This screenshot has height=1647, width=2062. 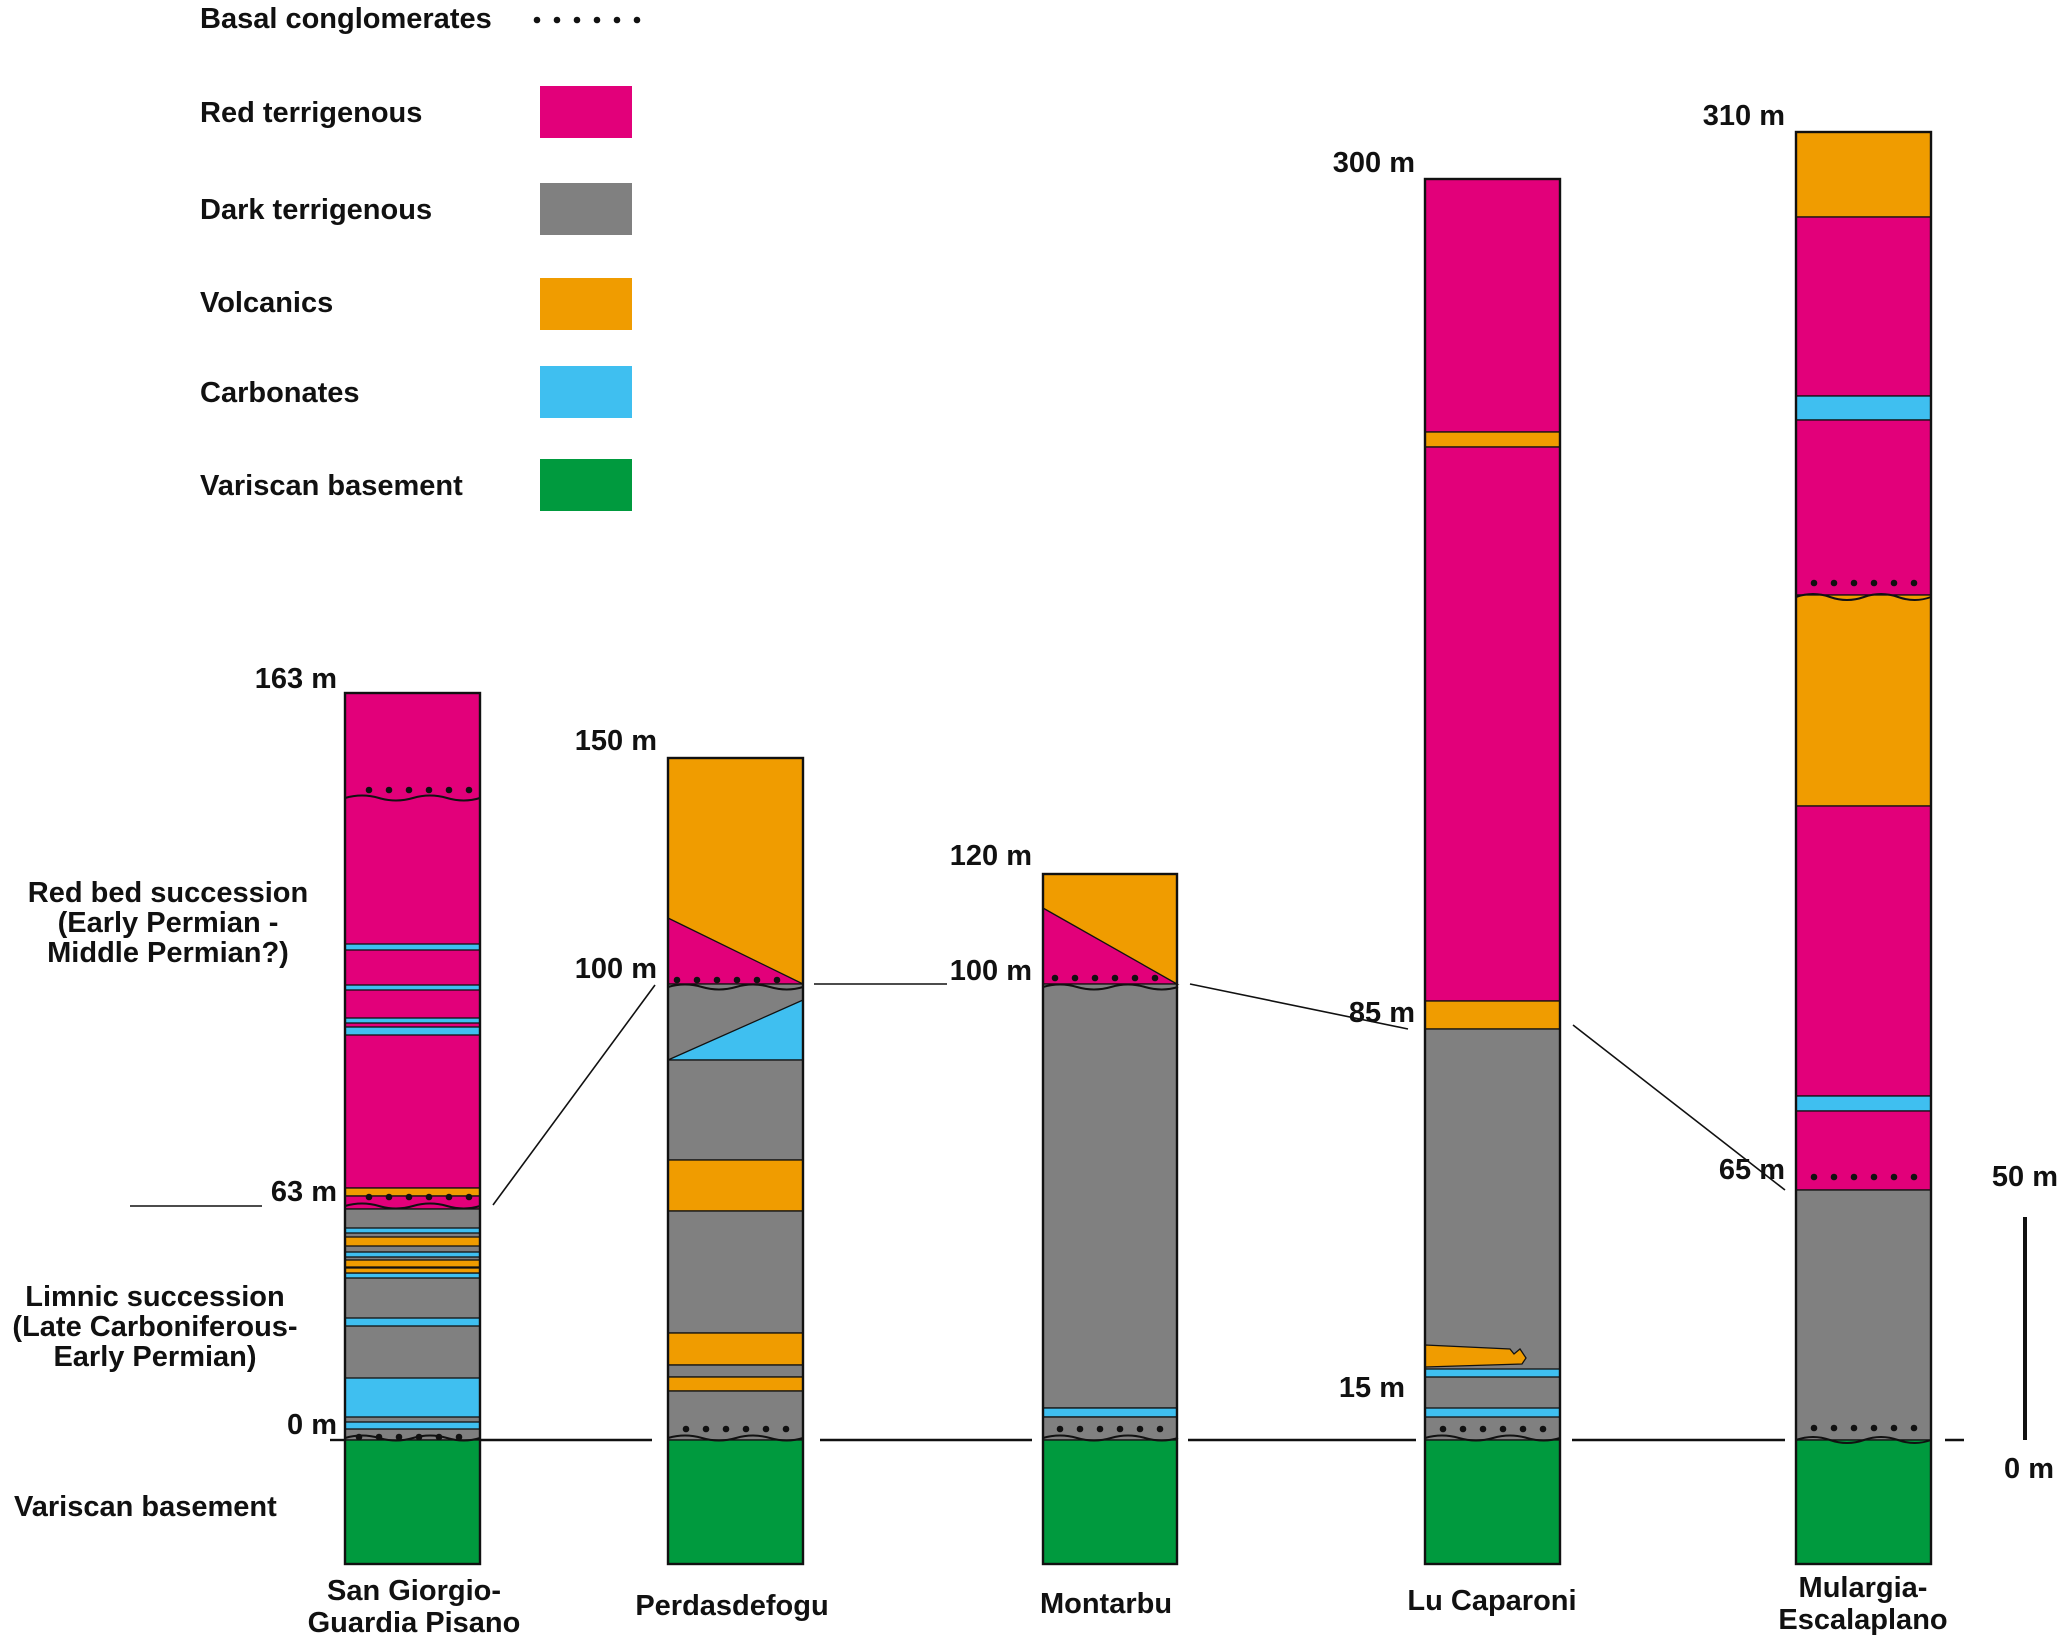 What do you see at coordinates (587, 20) in the screenshot?
I see `legend-conglomerate-dots` at bounding box center [587, 20].